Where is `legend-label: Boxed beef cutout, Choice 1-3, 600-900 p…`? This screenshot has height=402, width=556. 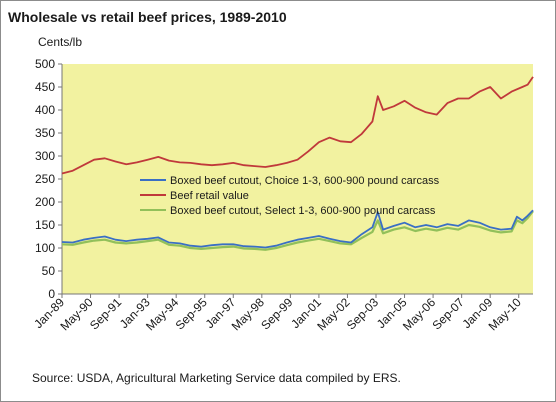
legend-label: Boxed beef cutout, Choice 1-3, 600-900 p… is located at coordinates (305, 181).